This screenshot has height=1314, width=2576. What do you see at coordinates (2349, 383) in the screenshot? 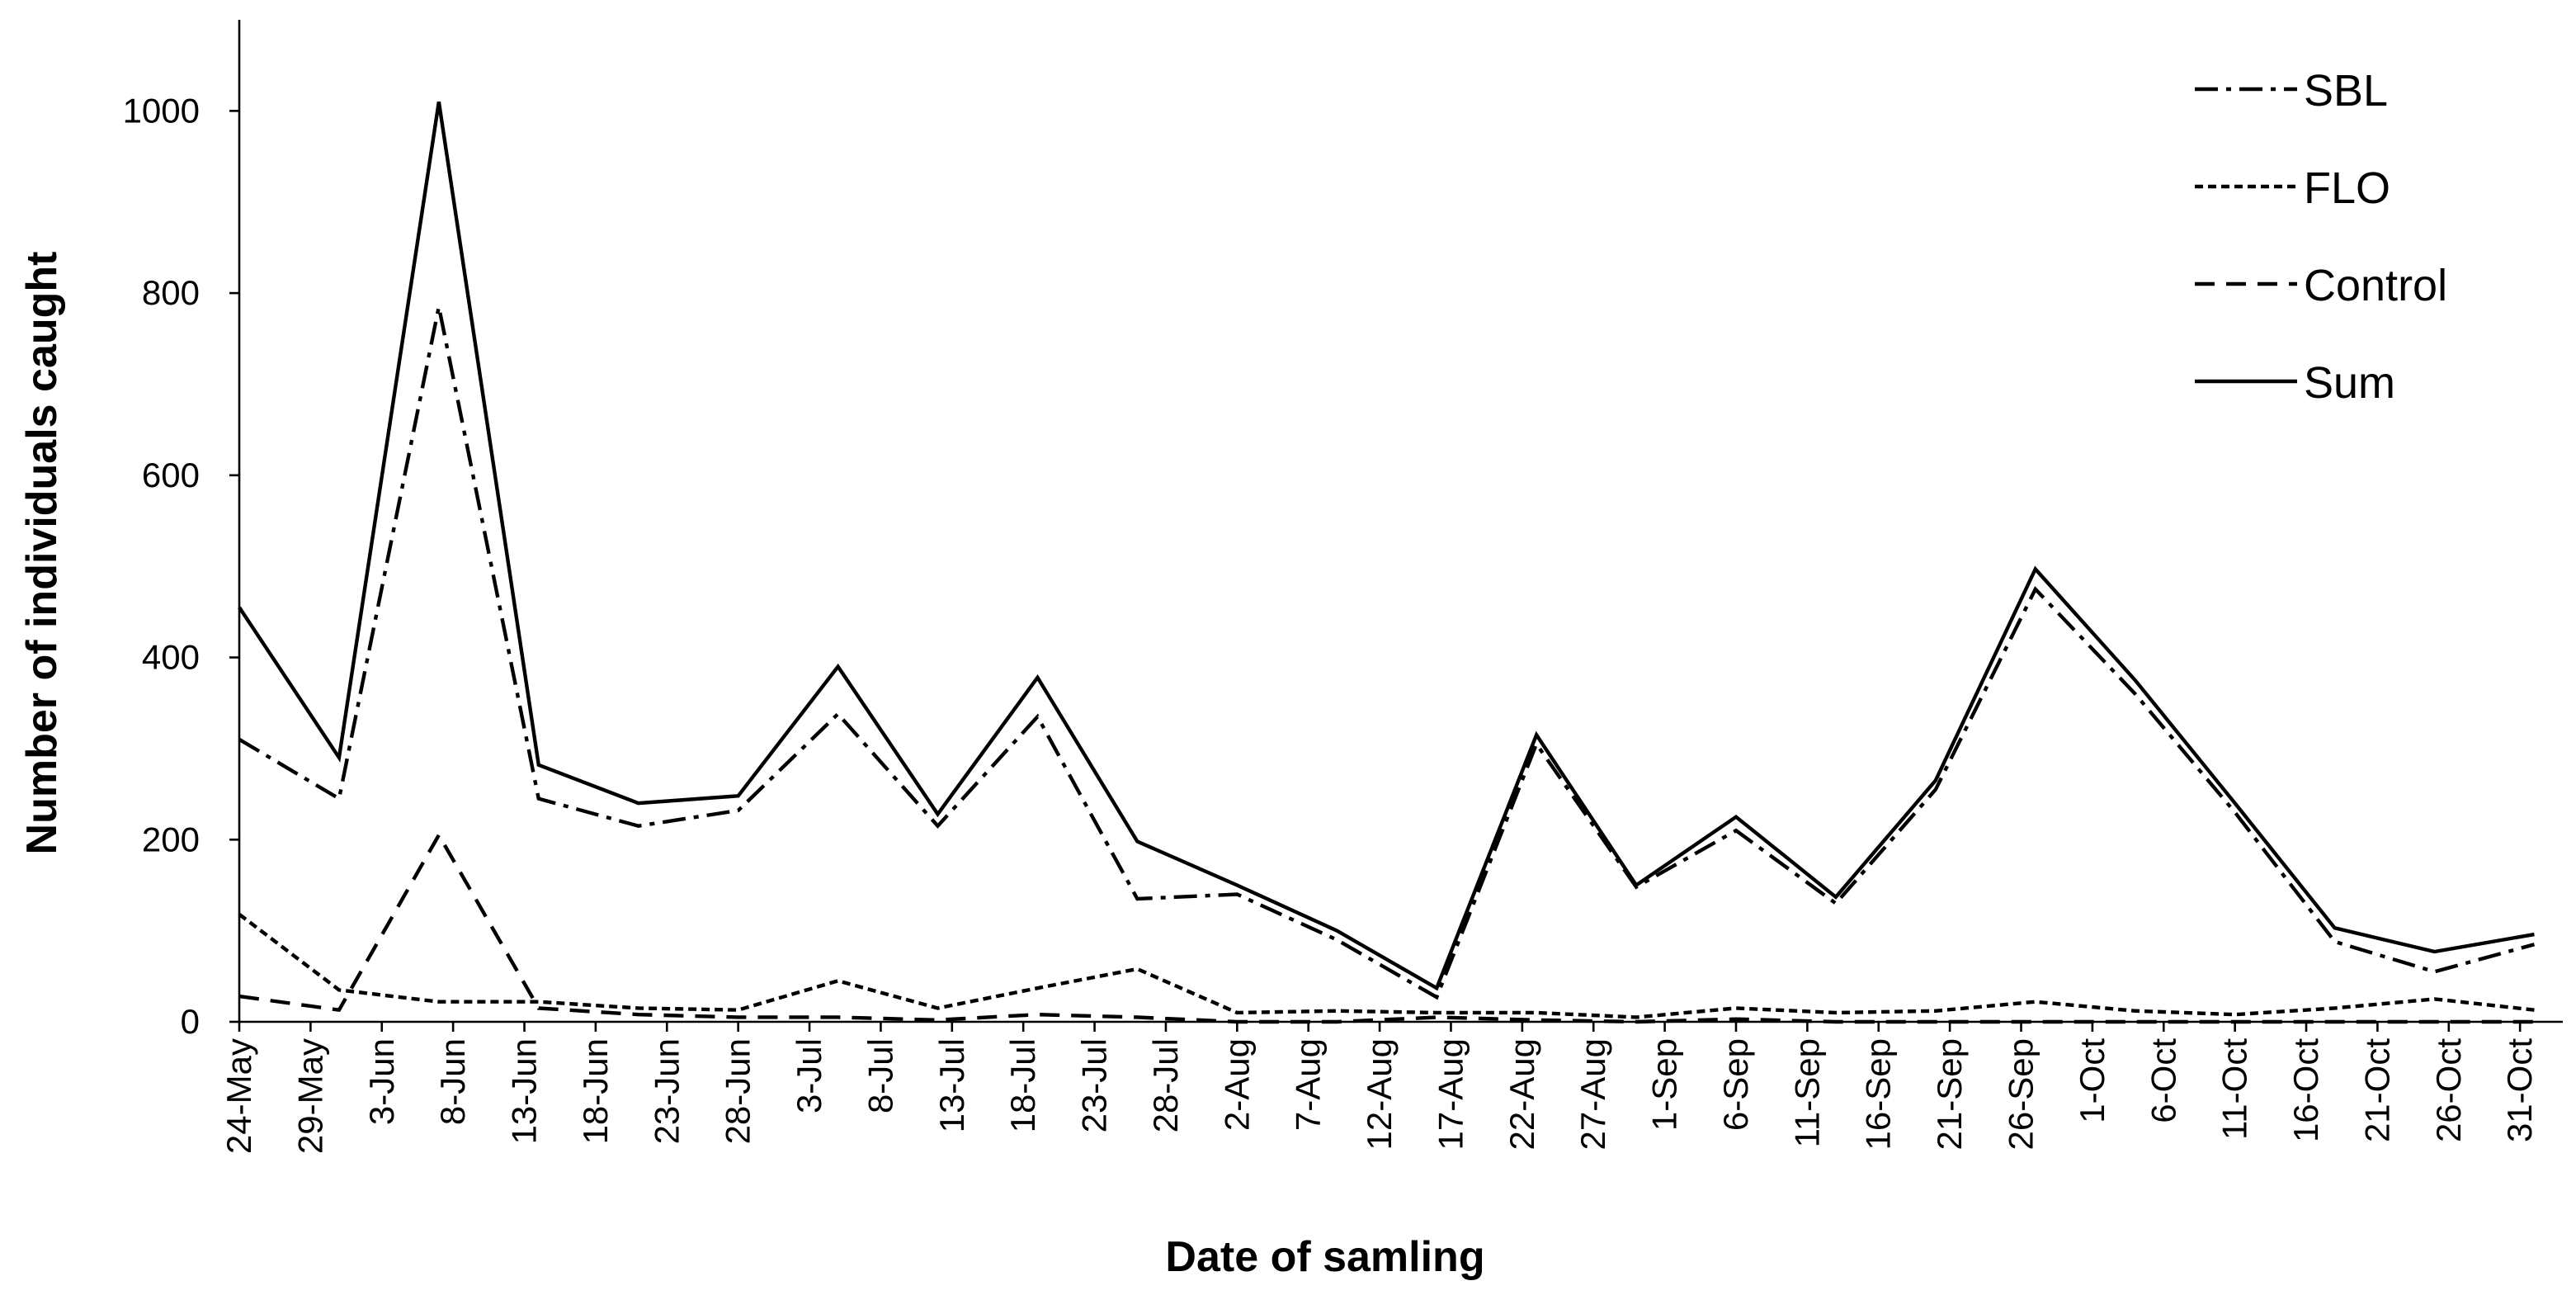
I see `legend-label: Sum` at bounding box center [2349, 383].